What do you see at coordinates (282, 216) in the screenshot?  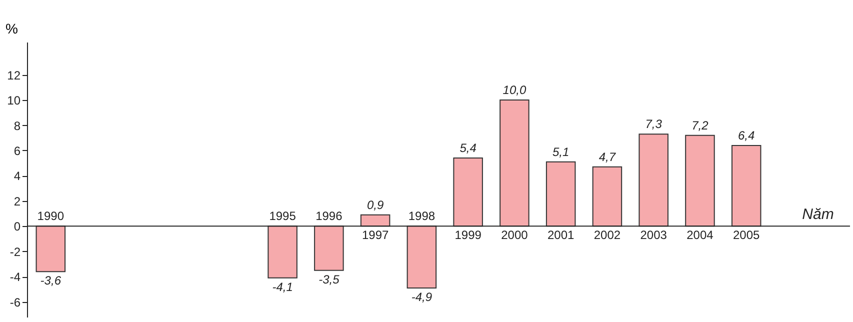 I see `x-tick-label: 1995` at bounding box center [282, 216].